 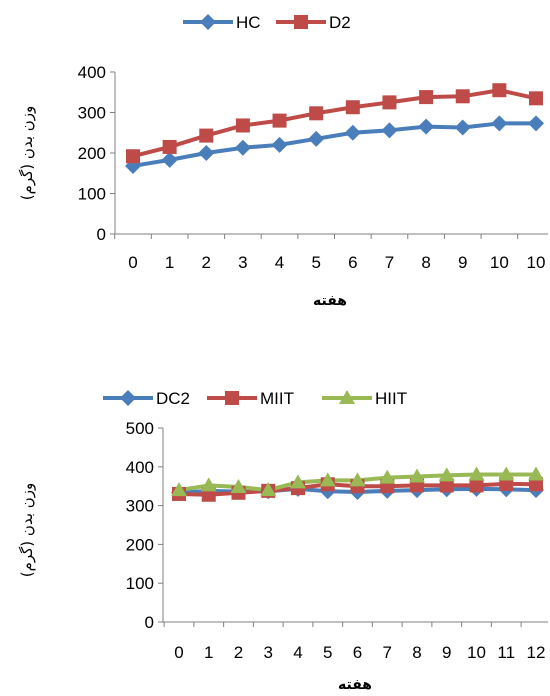 What do you see at coordinates (128, 398) in the screenshot?
I see `legend-marker-dc2` at bounding box center [128, 398].